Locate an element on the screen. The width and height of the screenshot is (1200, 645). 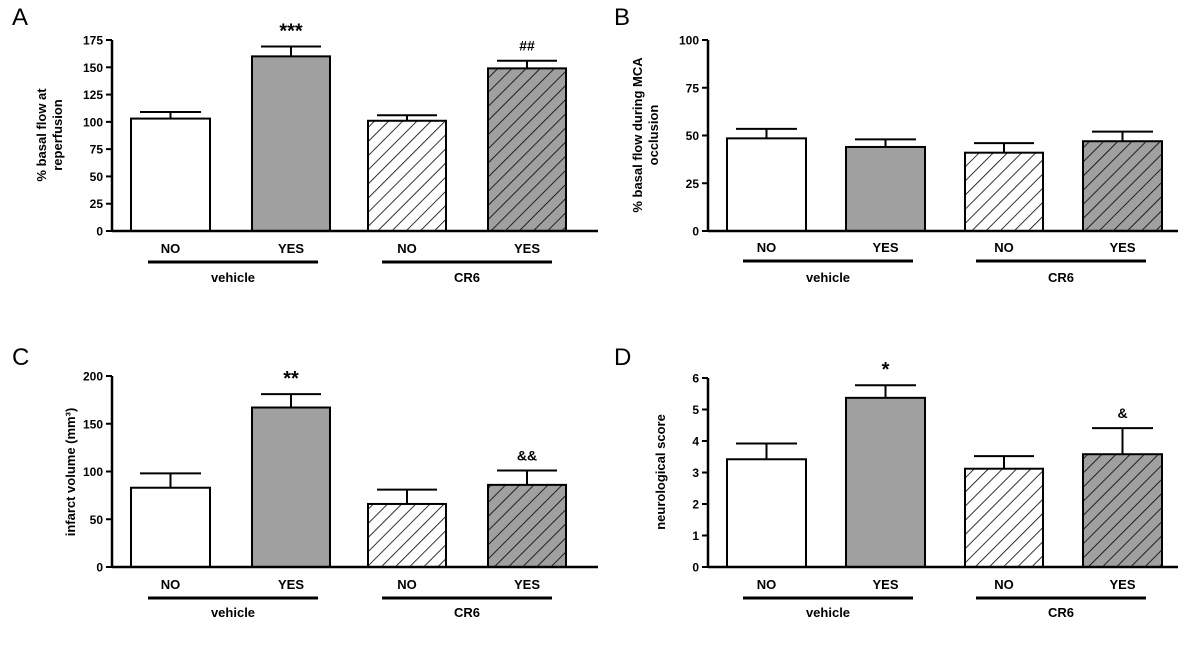
y-tick-label: 1 is located at coordinates (695, 536).